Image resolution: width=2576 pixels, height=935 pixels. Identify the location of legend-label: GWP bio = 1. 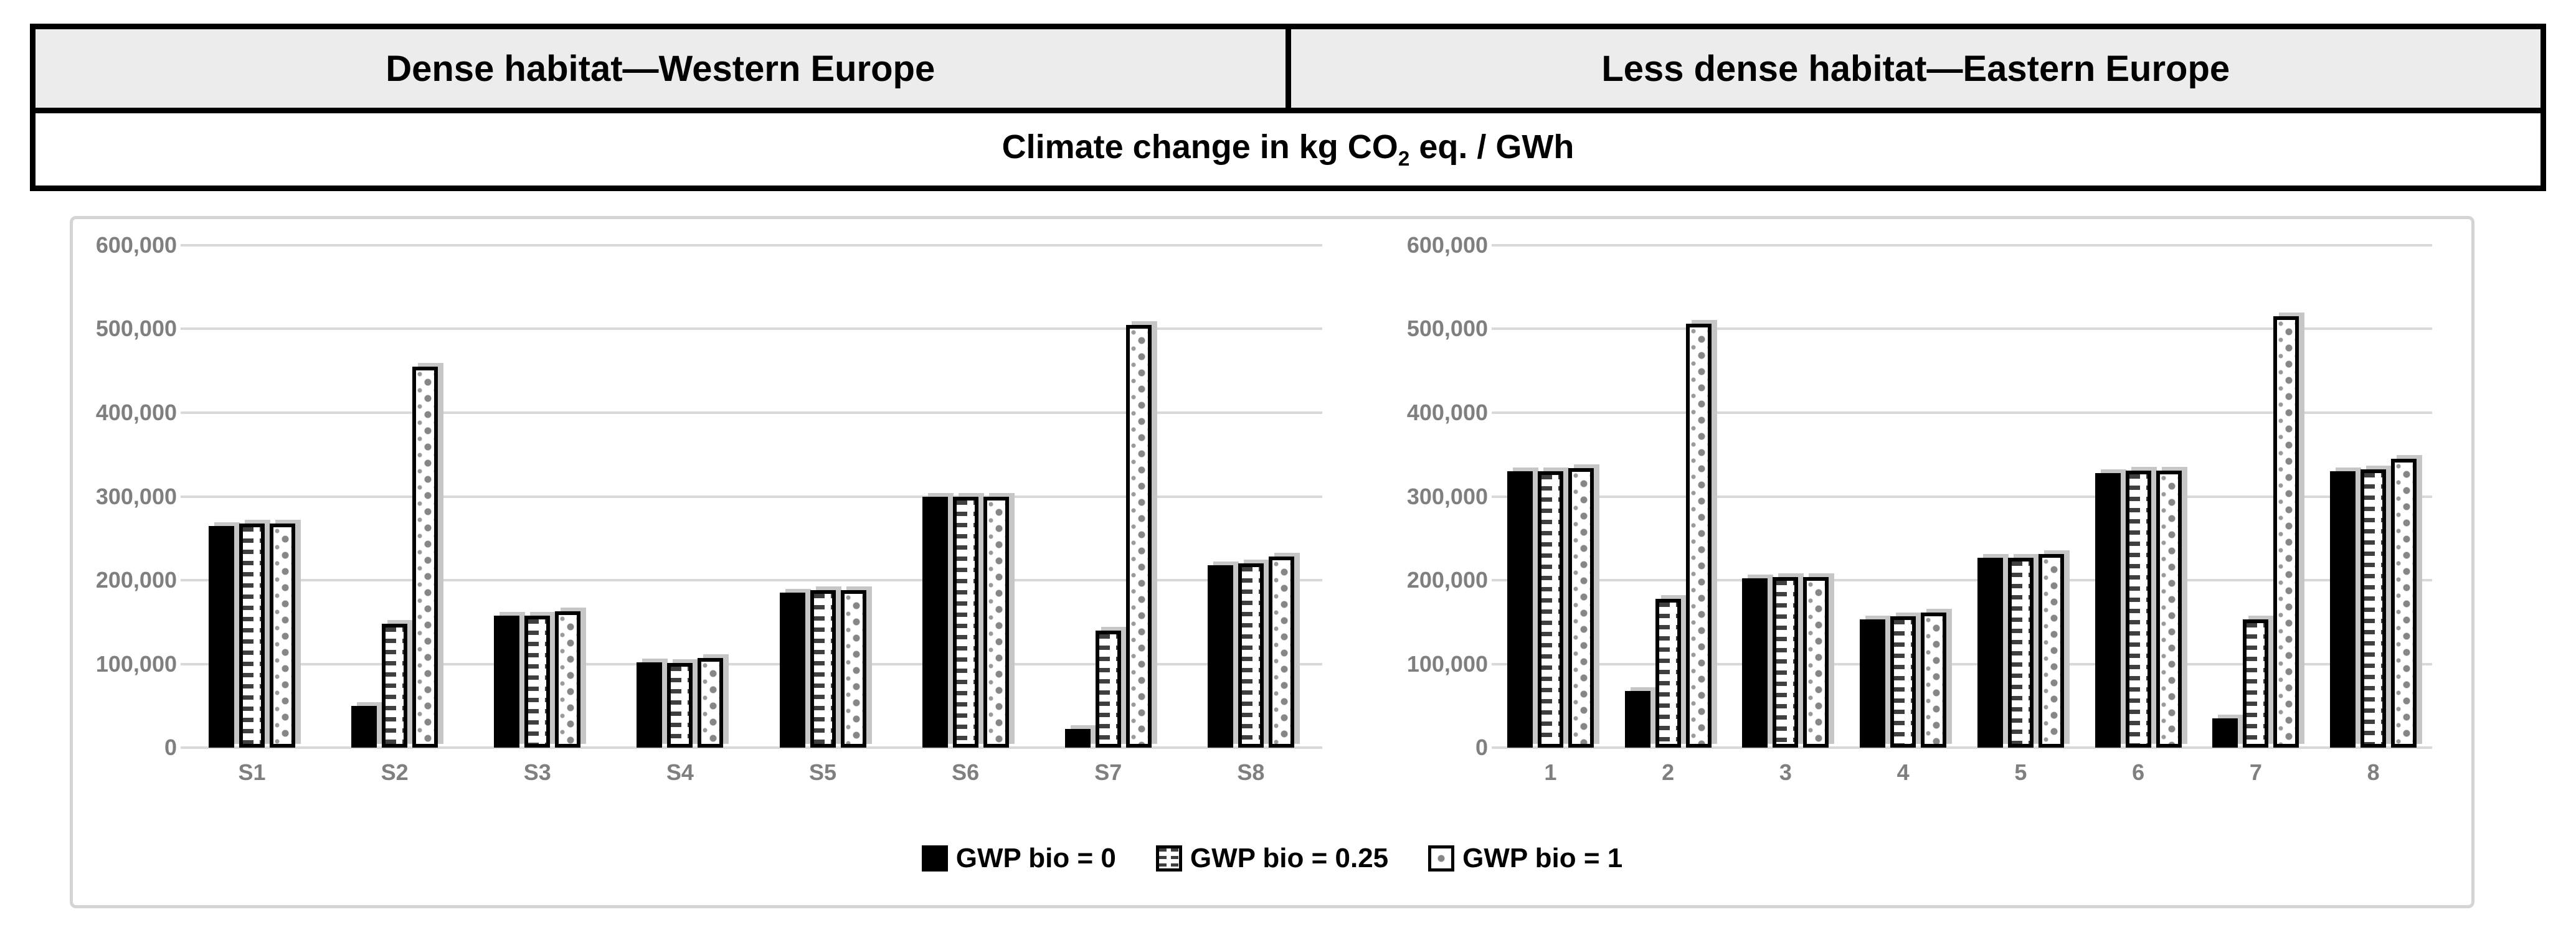
(1543, 858).